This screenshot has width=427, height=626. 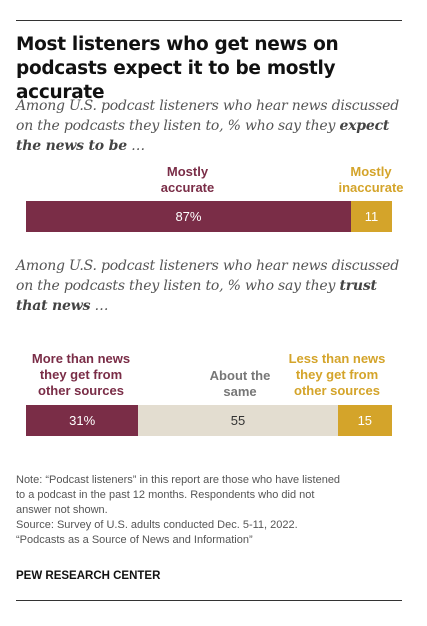 What do you see at coordinates (188, 216) in the screenshot?
I see `bar-segment-mostly-accurate: 87%` at bounding box center [188, 216].